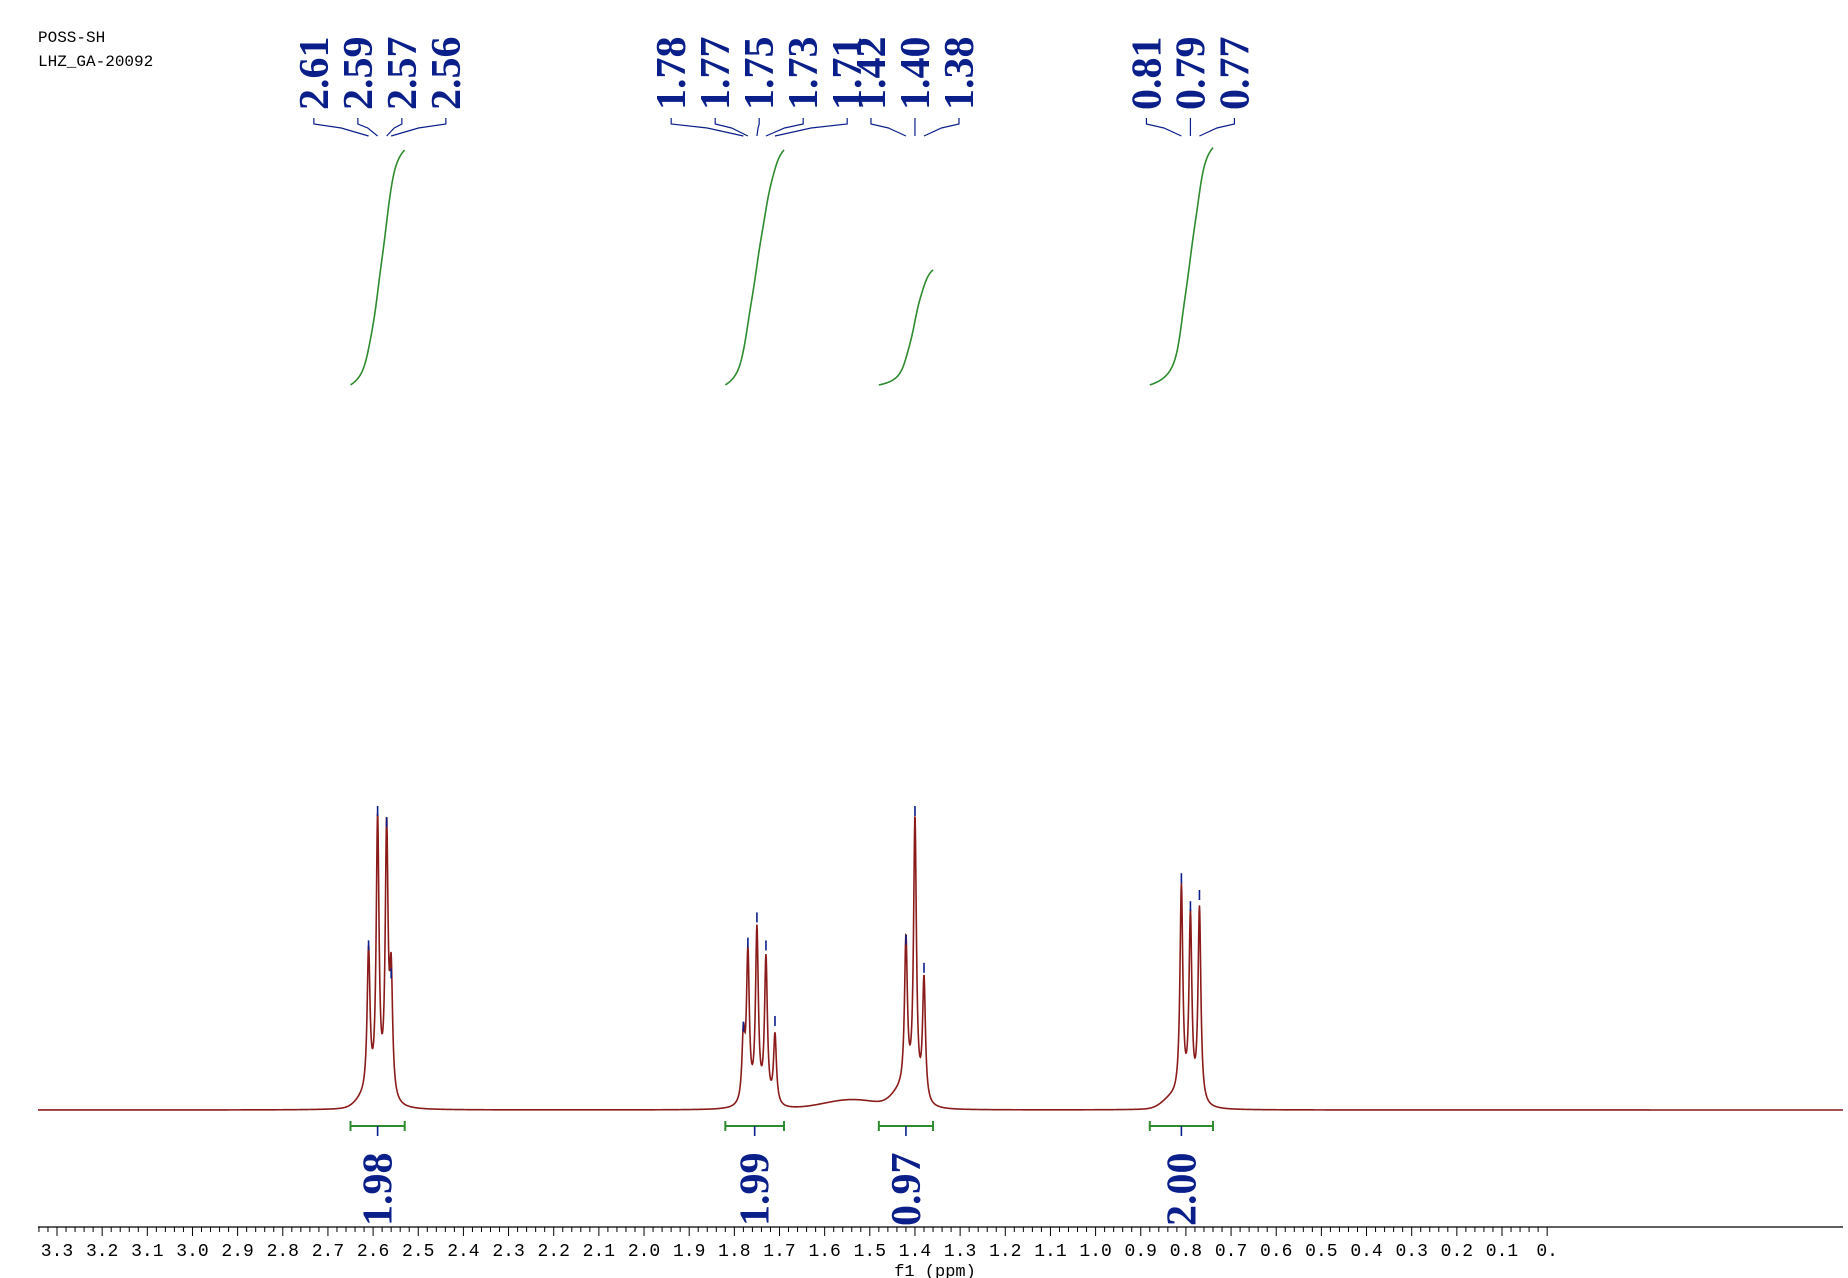 The image size is (1848, 1278). I want to click on peak-connector-2.61, so click(341, 127).